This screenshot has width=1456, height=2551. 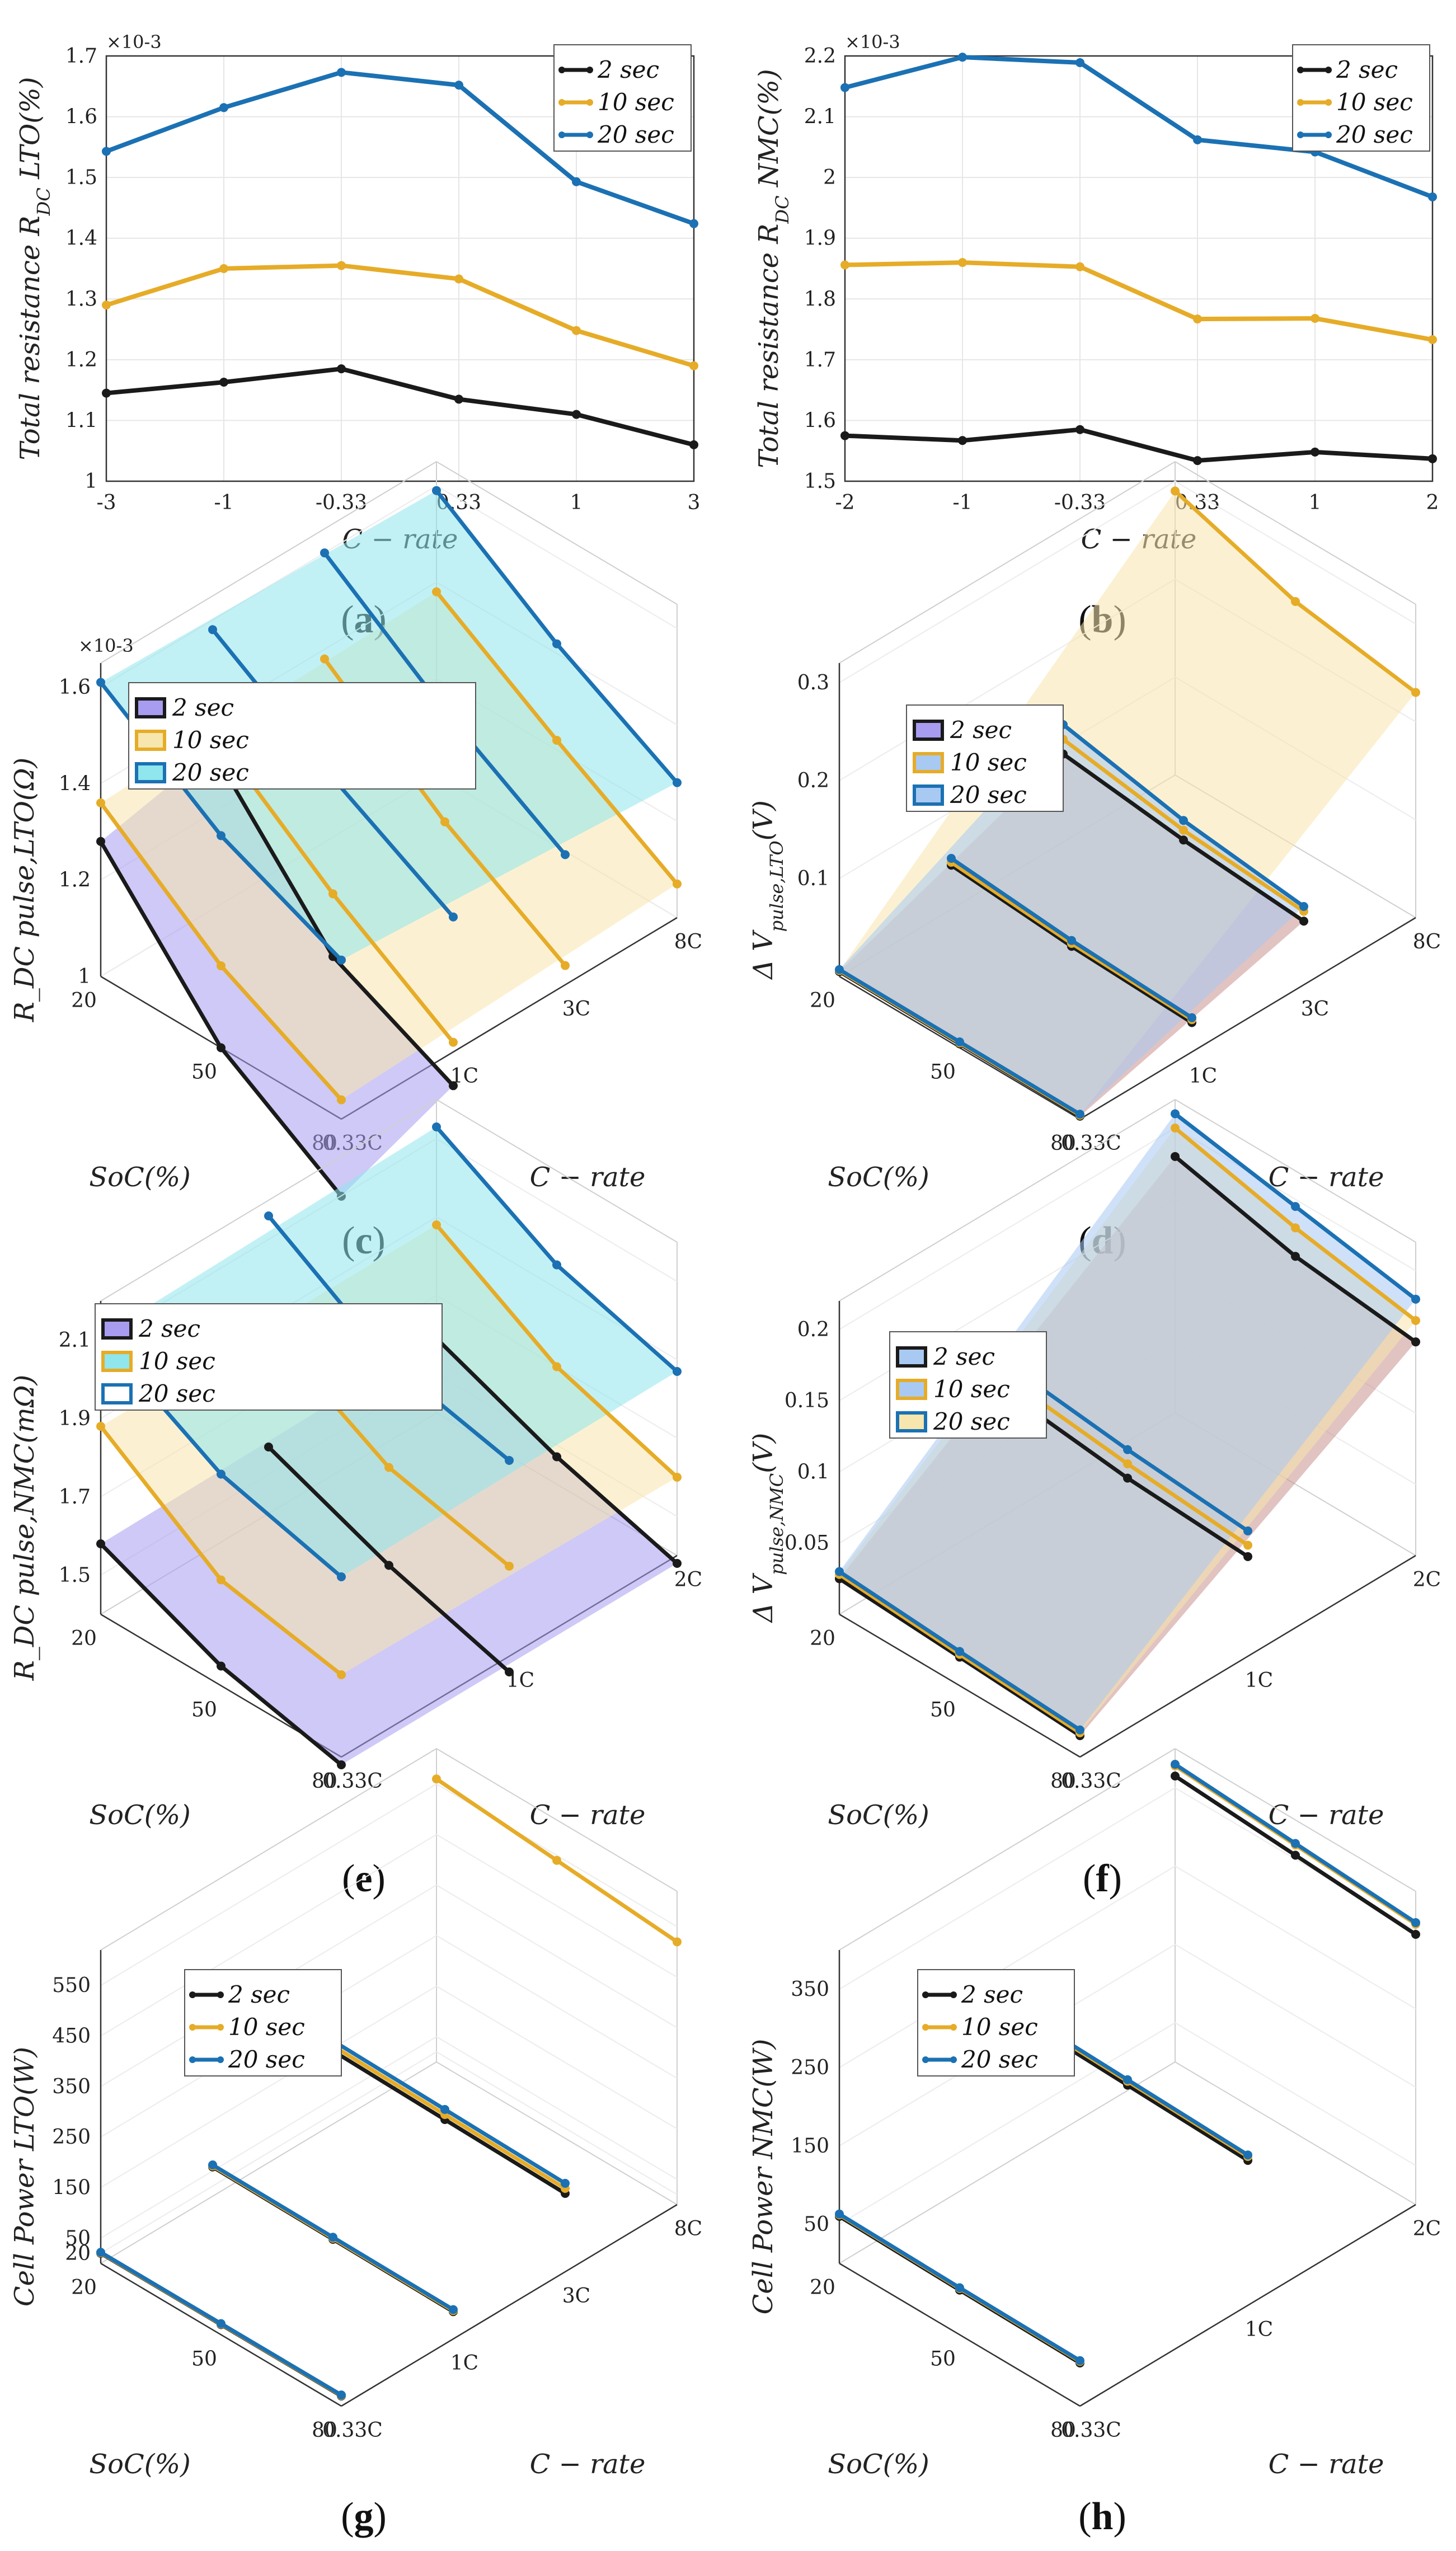 What do you see at coordinates (1315, 1010) in the screenshot?
I see `crate-tick-label: 3C` at bounding box center [1315, 1010].